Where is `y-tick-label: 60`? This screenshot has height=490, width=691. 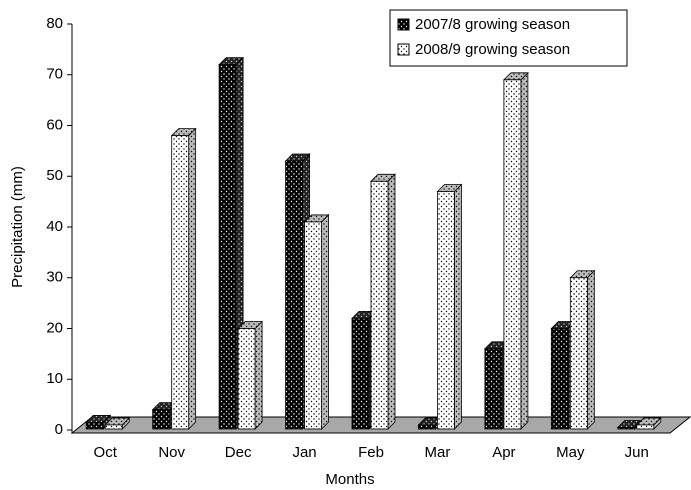 y-tick-label: 60 is located at coordinates (54, 124).